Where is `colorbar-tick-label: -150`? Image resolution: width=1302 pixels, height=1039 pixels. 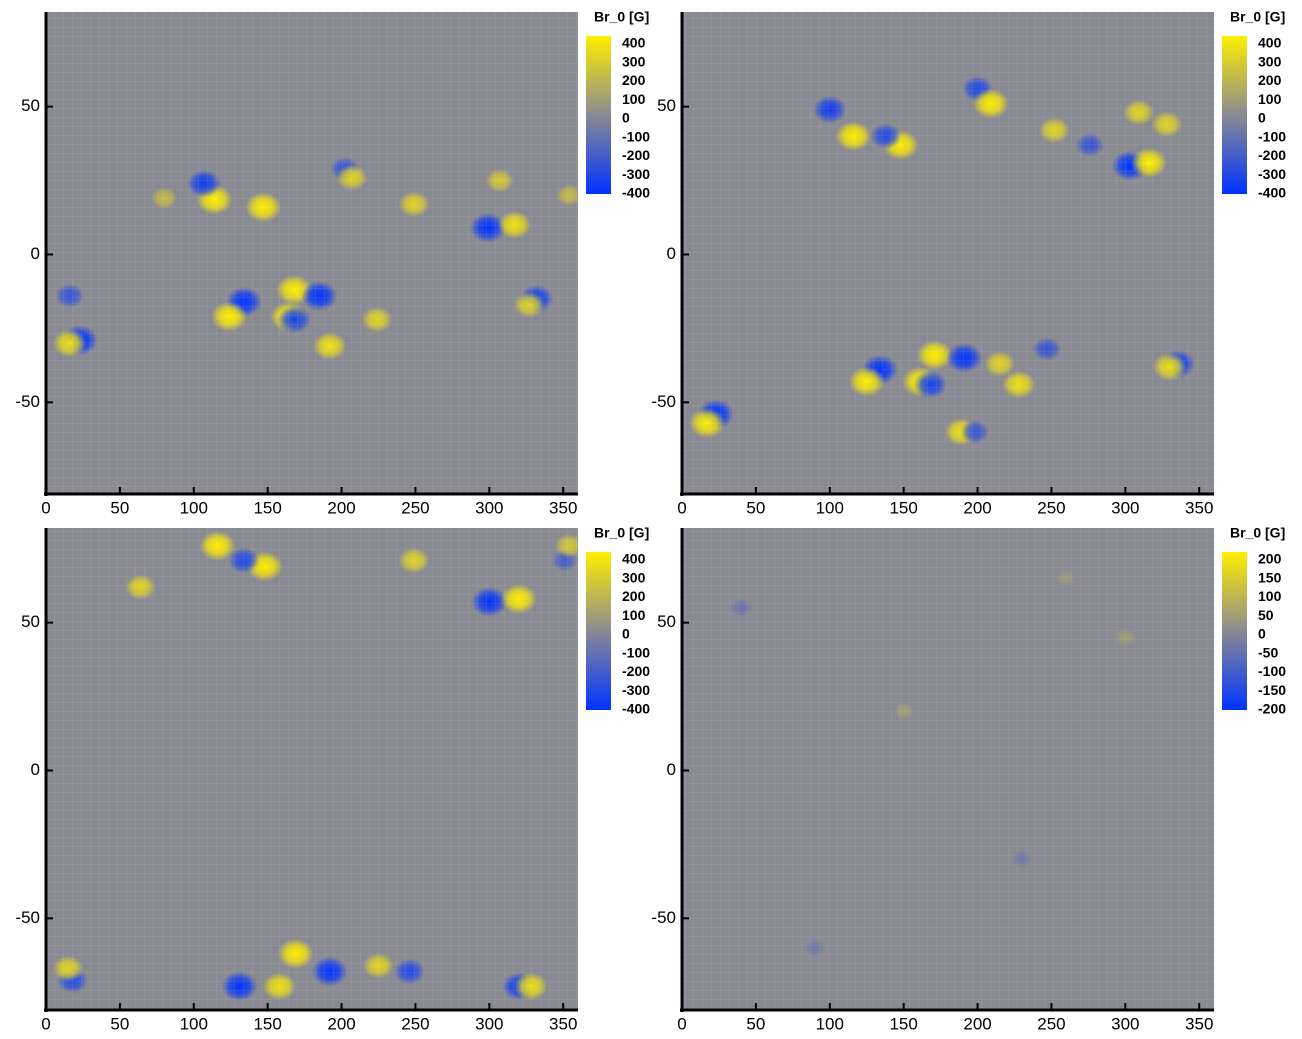 colorbar-tick-label: -150 is located at coordinates (1272, 690).